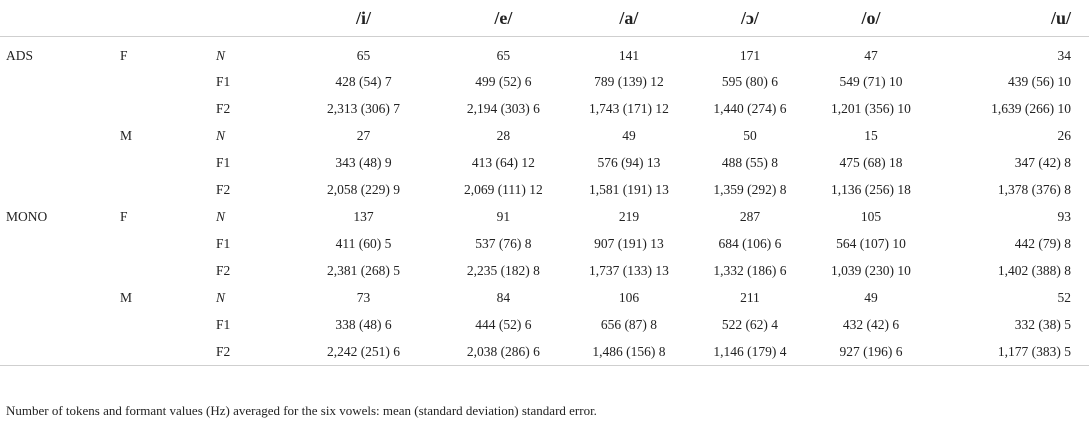 This screenshot has width=1089, height=429. I want to click on table-cell: 91, so click(503, 216).